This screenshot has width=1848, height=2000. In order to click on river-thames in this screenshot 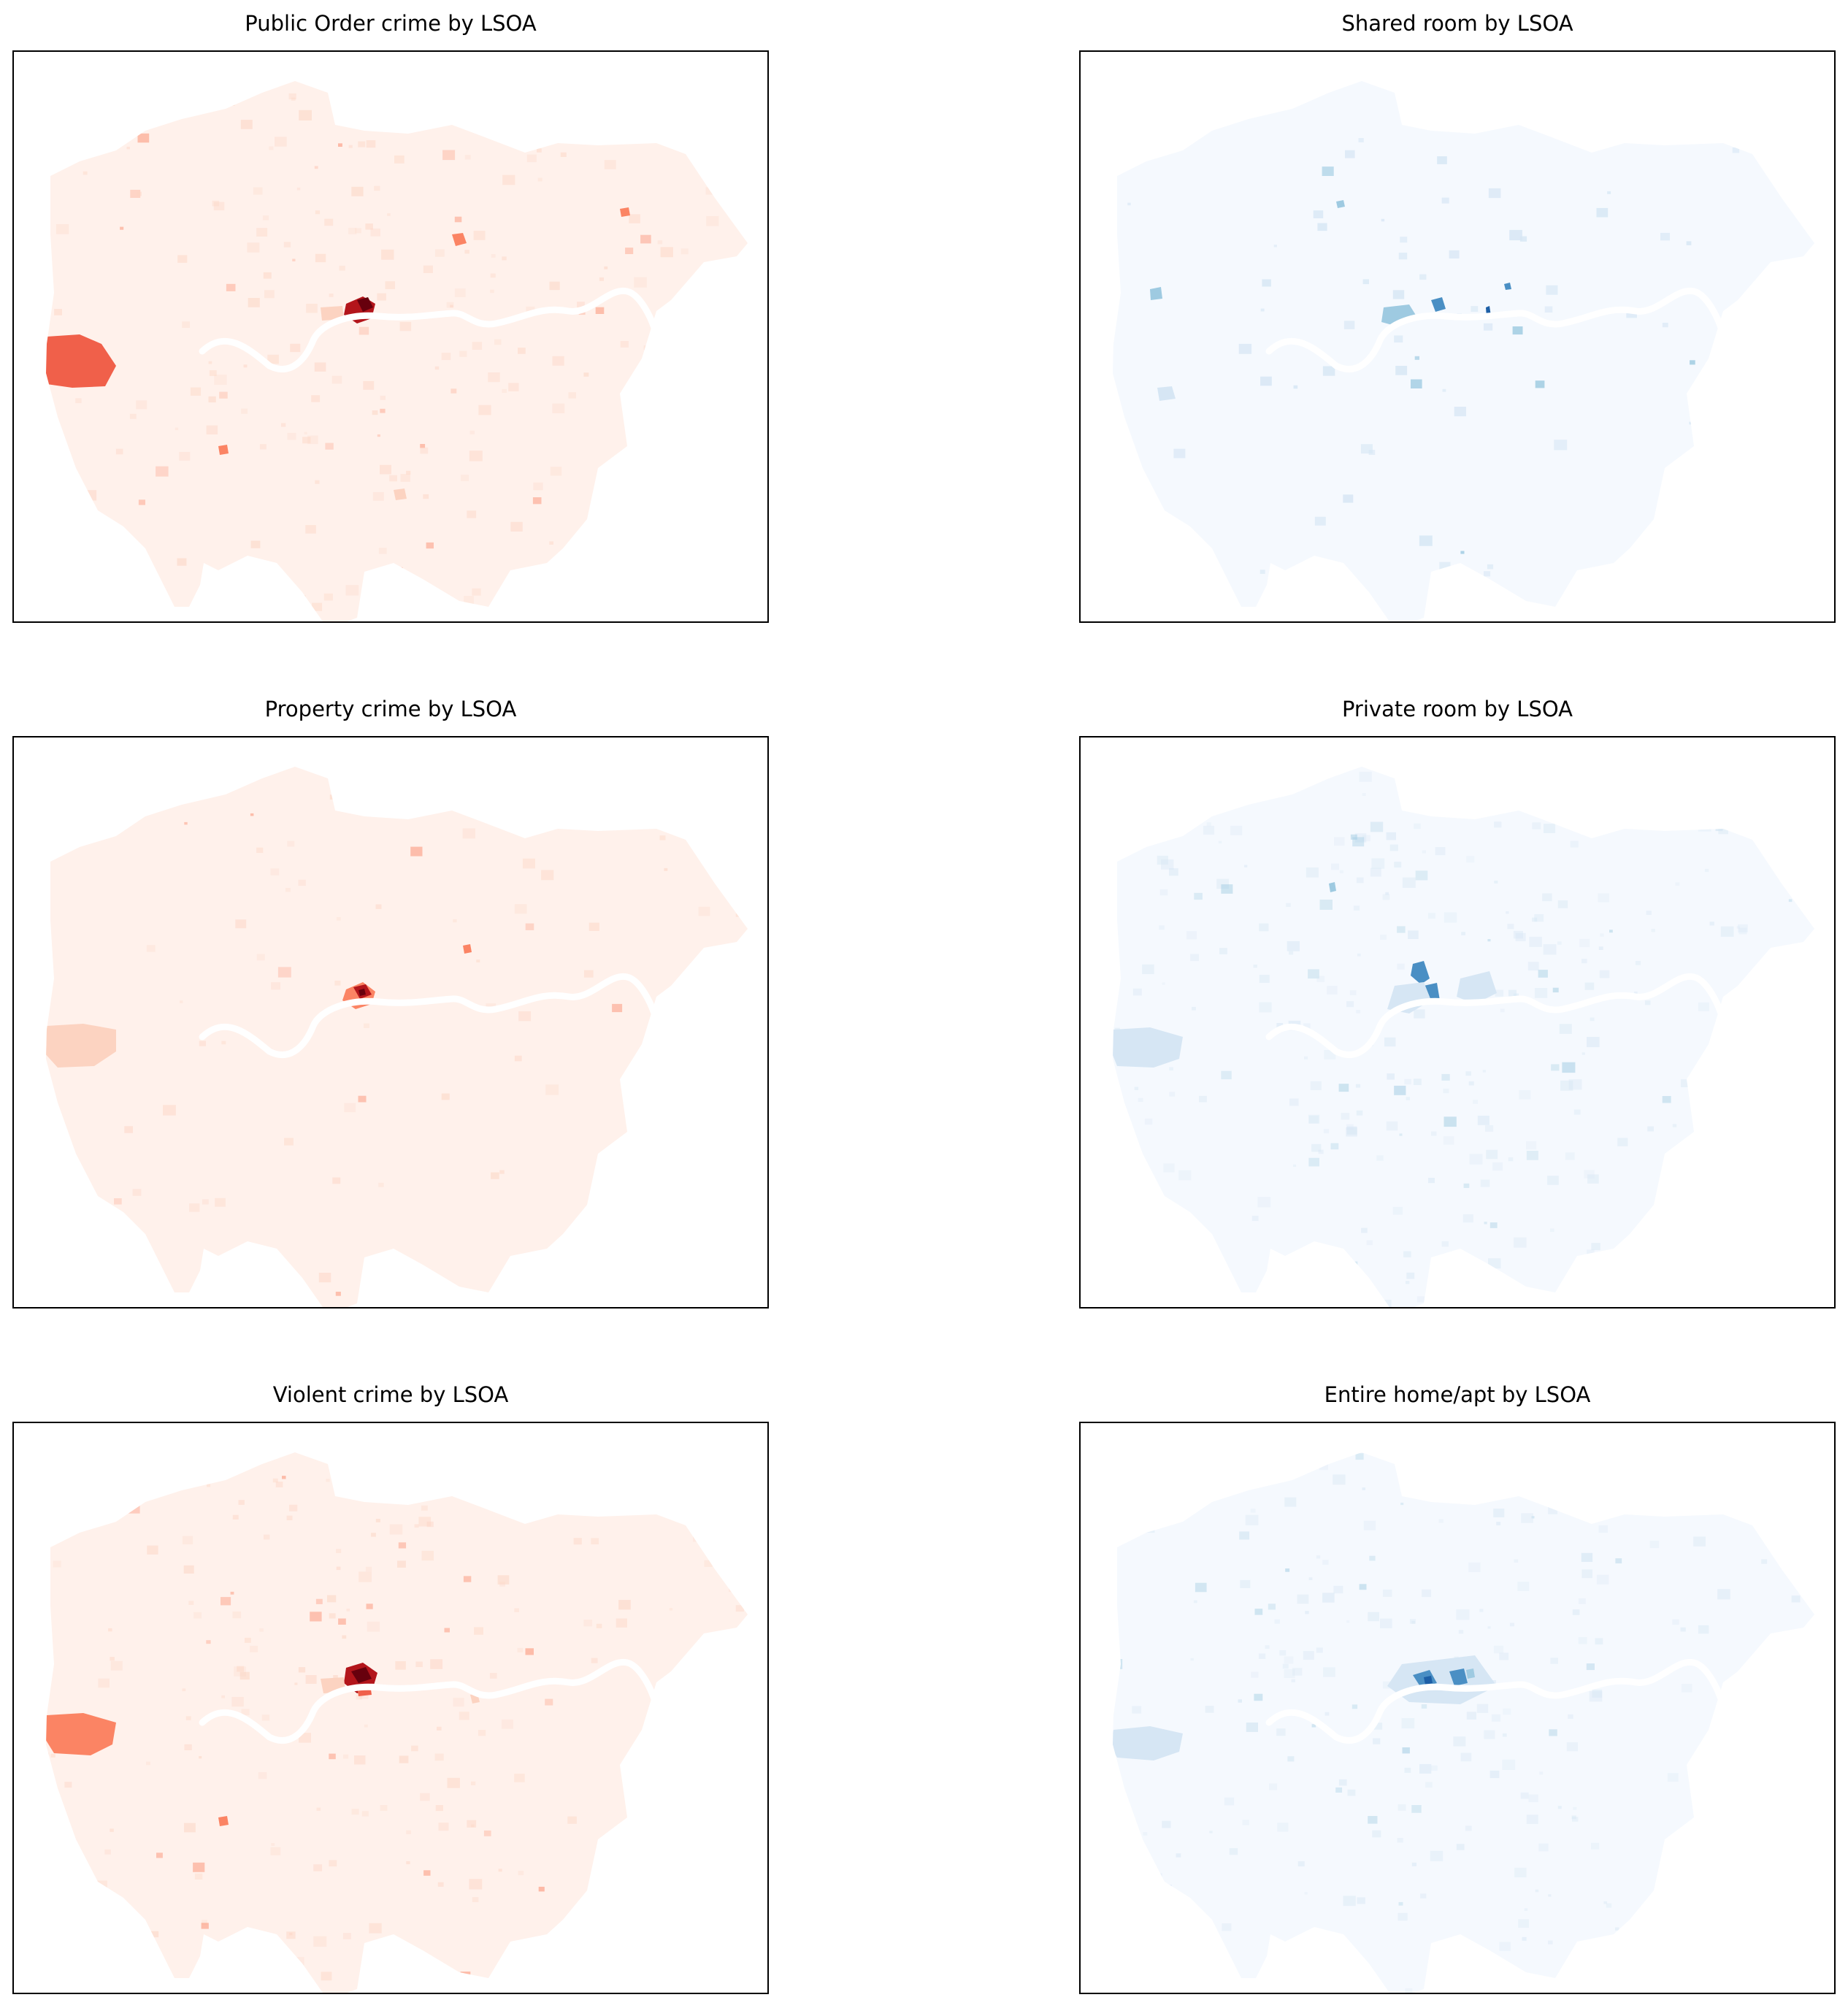, I will do `click(1496, 1701)`.